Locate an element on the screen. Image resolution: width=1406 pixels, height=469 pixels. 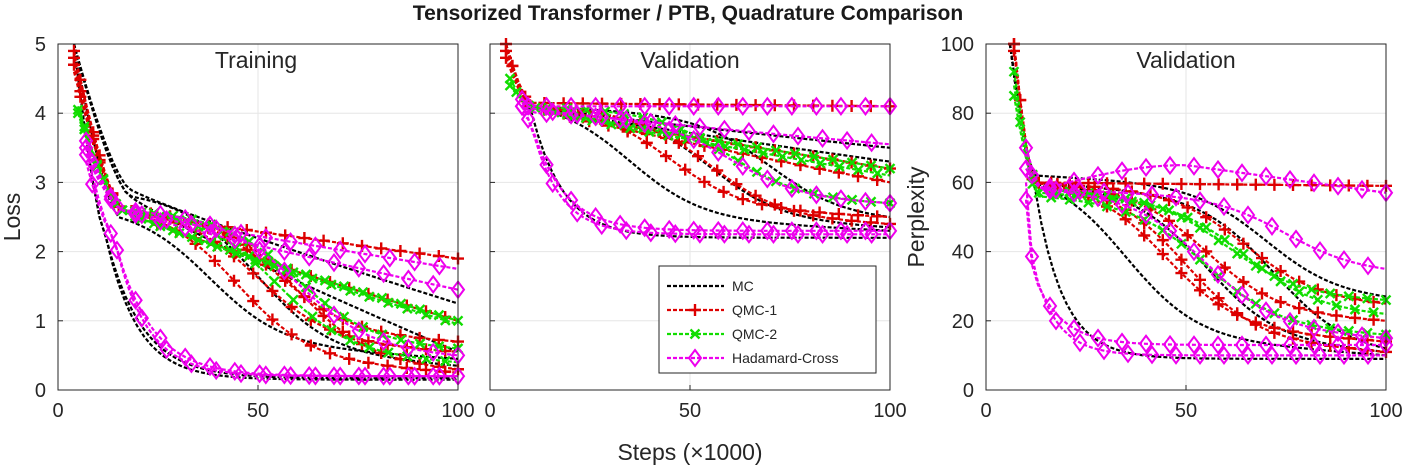
legend-item-qmc-2: QMC-2 is located at coordinates (722, 334).